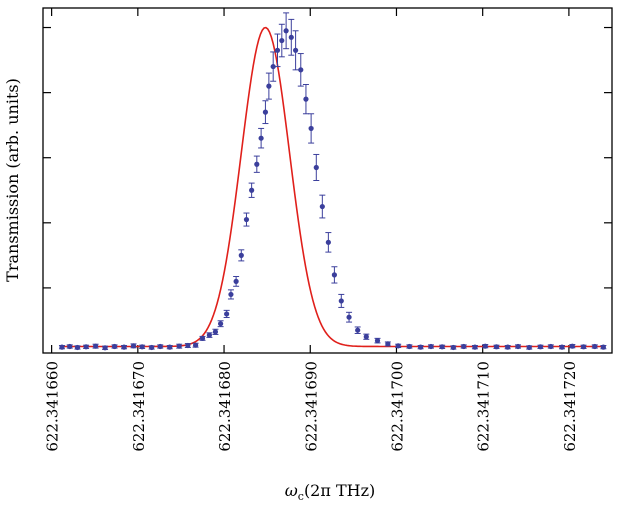  What do you see at coordinates (397, 406) in the screenshot?
I see `x-tick-label: 622.341700` at bounding box center [397, 406].